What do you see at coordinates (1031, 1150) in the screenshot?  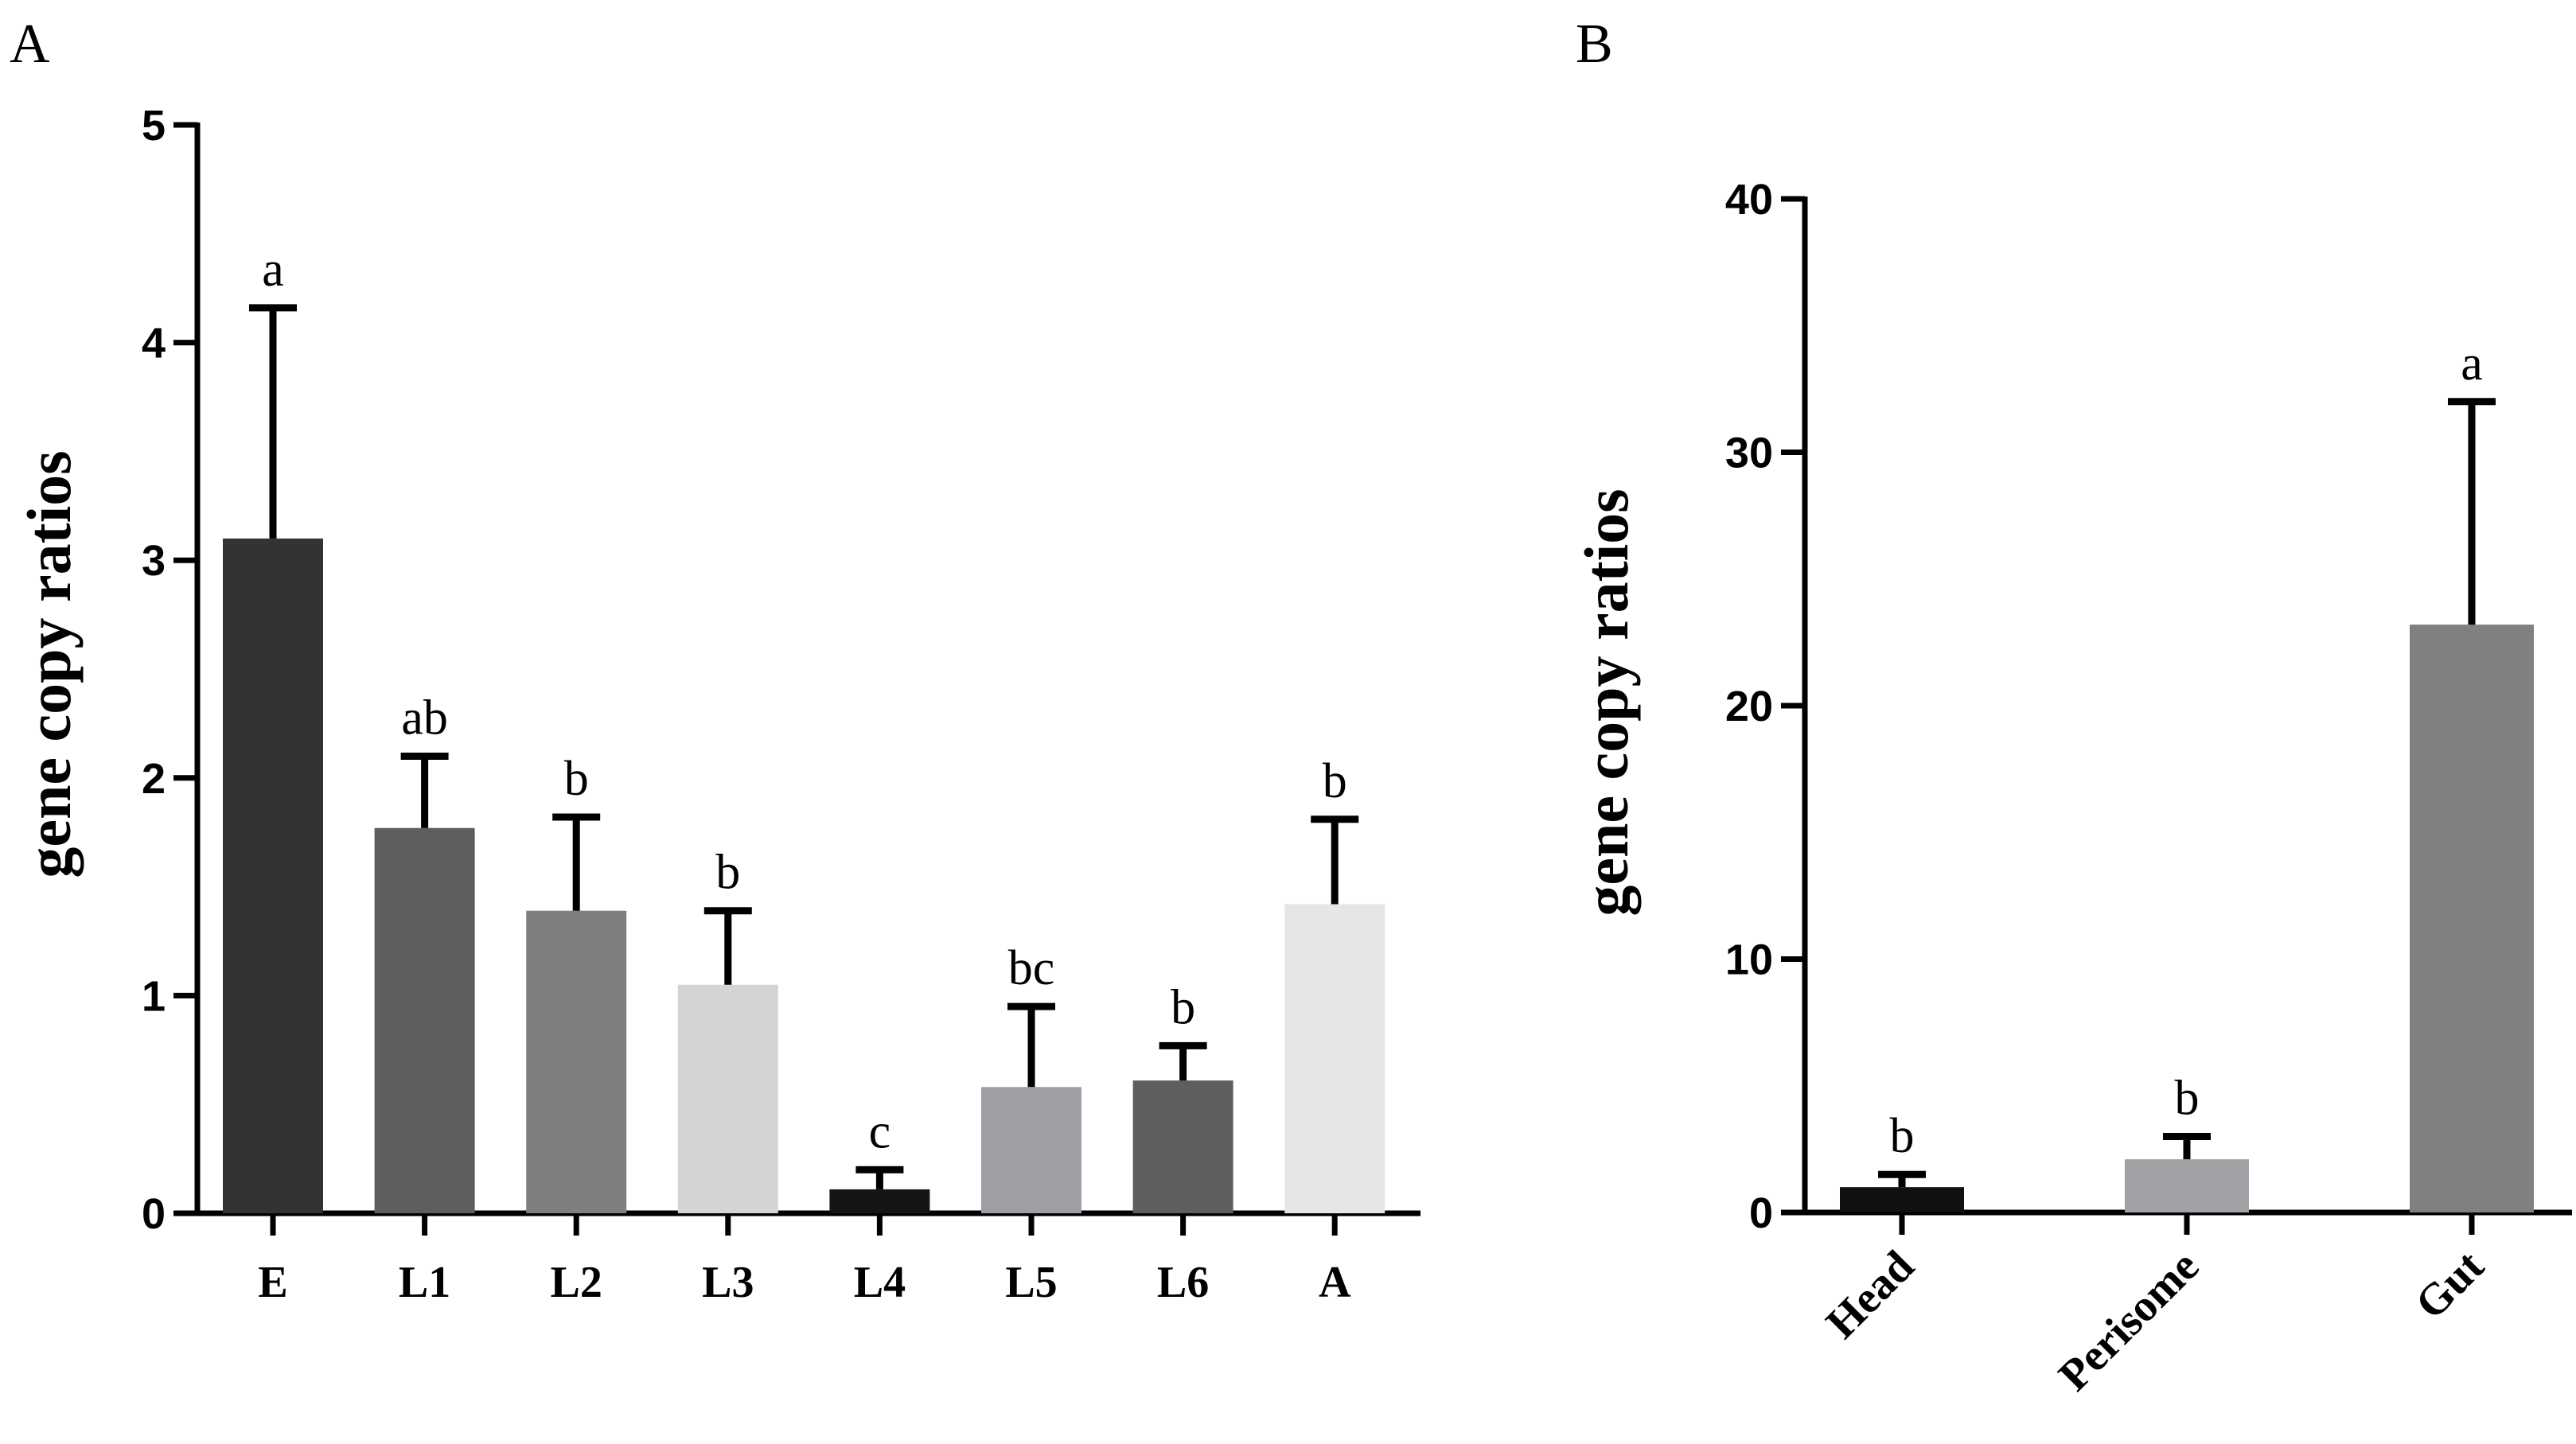 I see `panel-a-bar-l5` at bounding box center [1031, 1150].